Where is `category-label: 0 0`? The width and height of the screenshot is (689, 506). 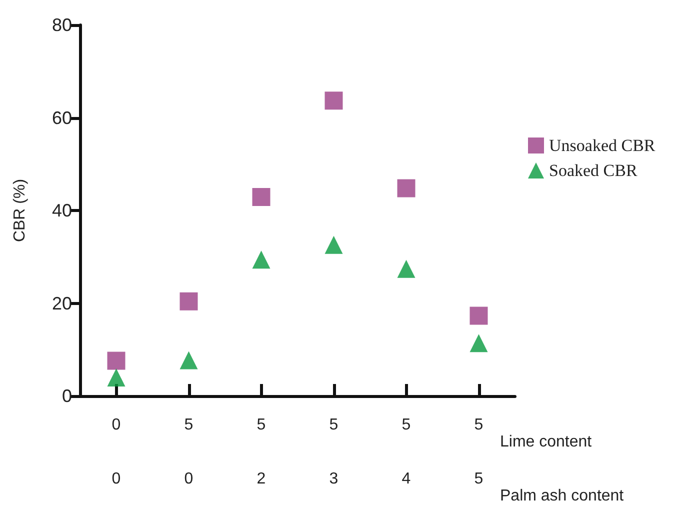 category-label: 0 0 is located at coordinates (116, 452).